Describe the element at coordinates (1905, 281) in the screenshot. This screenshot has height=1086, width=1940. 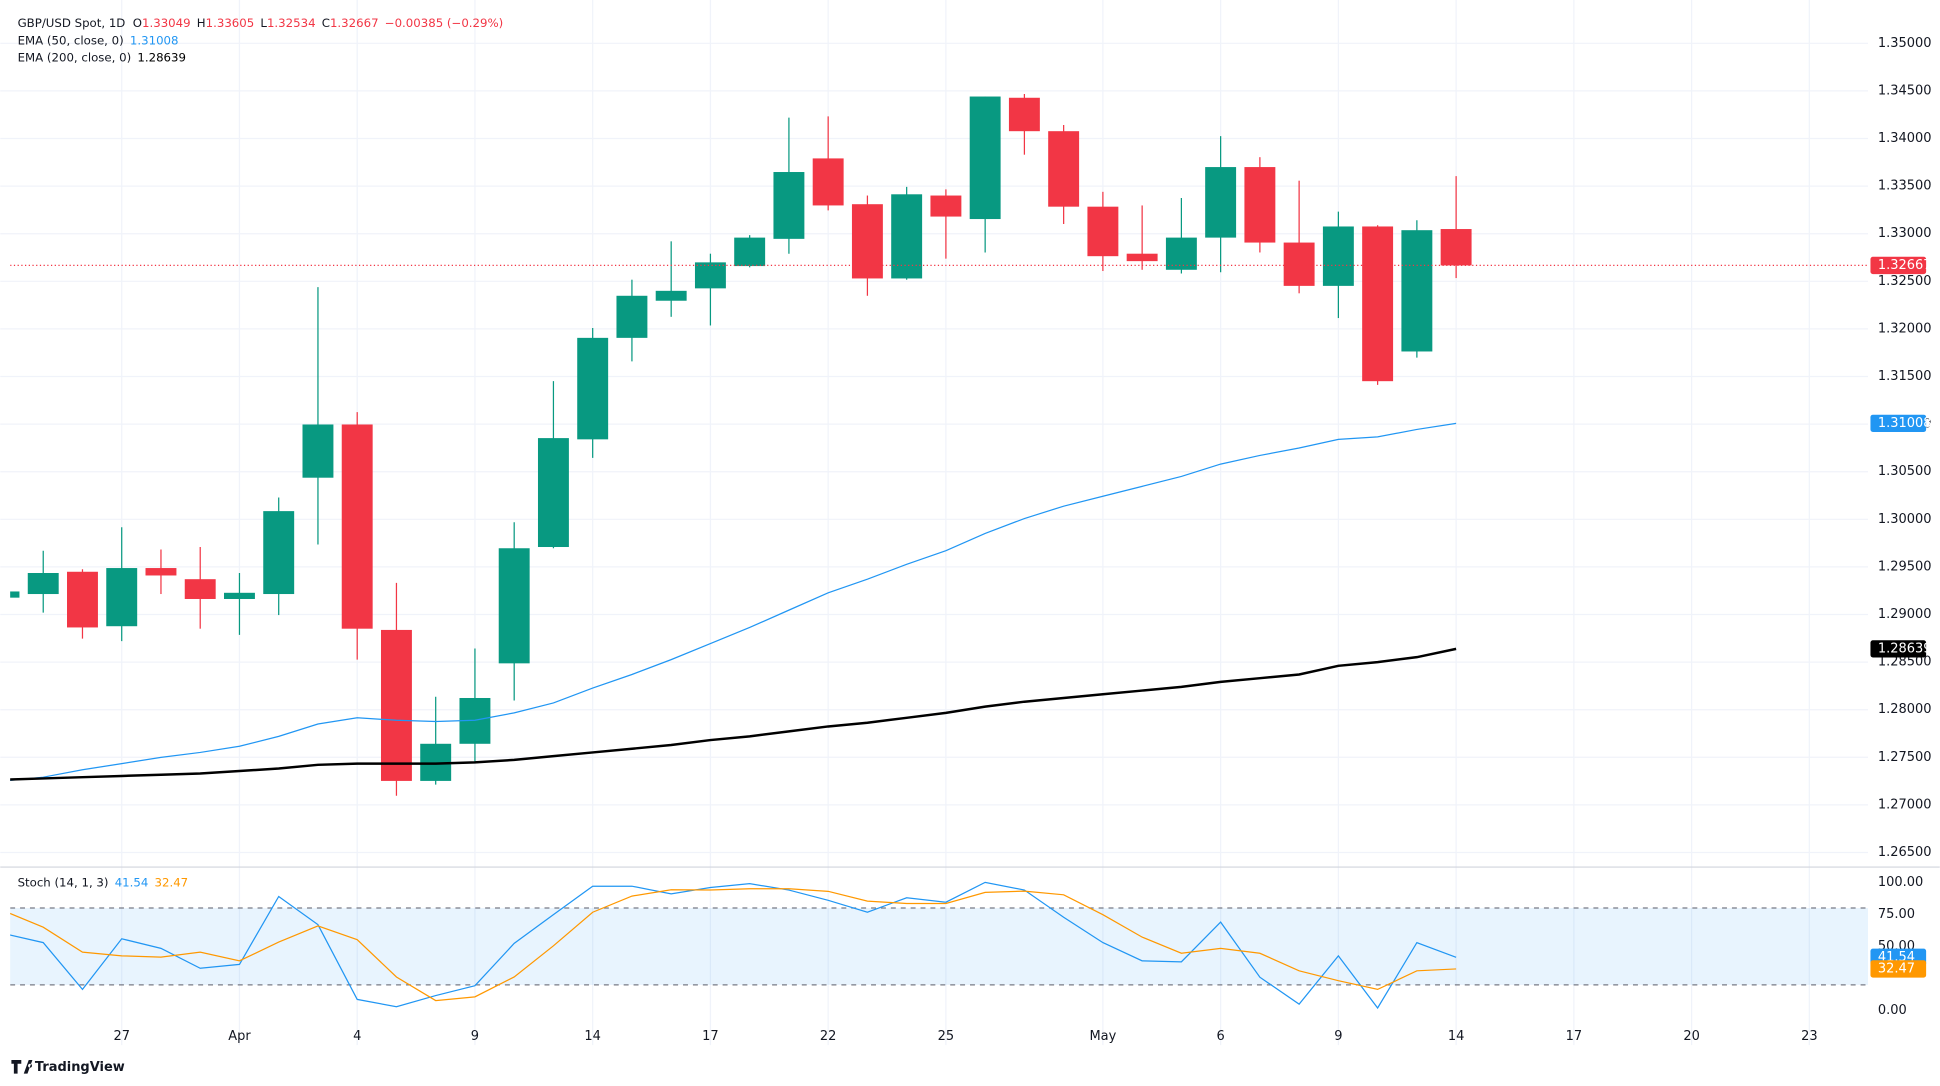
I see `y-tick-label: 1.32500` at that location.